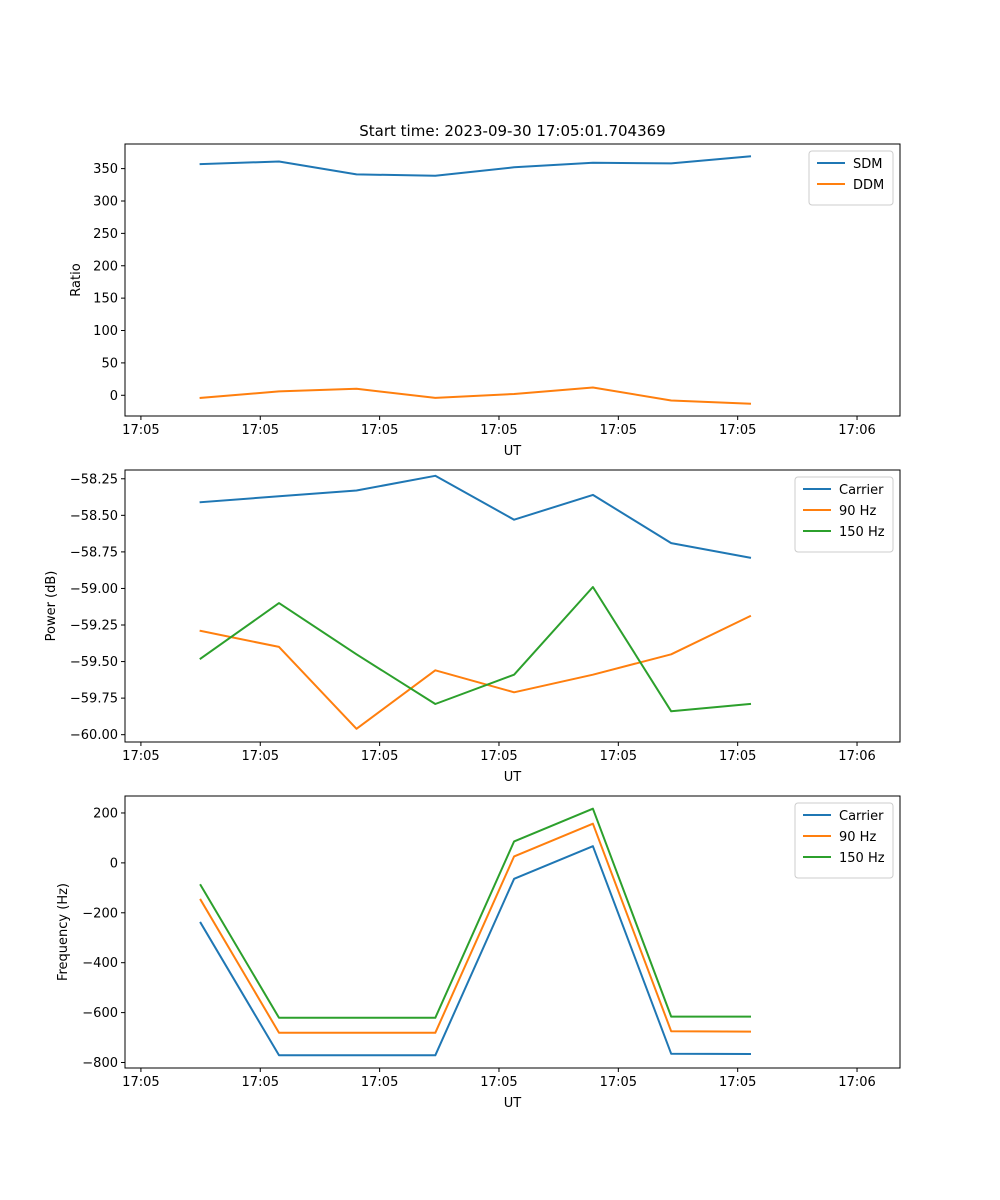  I want to click on y-tick-label: 350, so click(105, 169).